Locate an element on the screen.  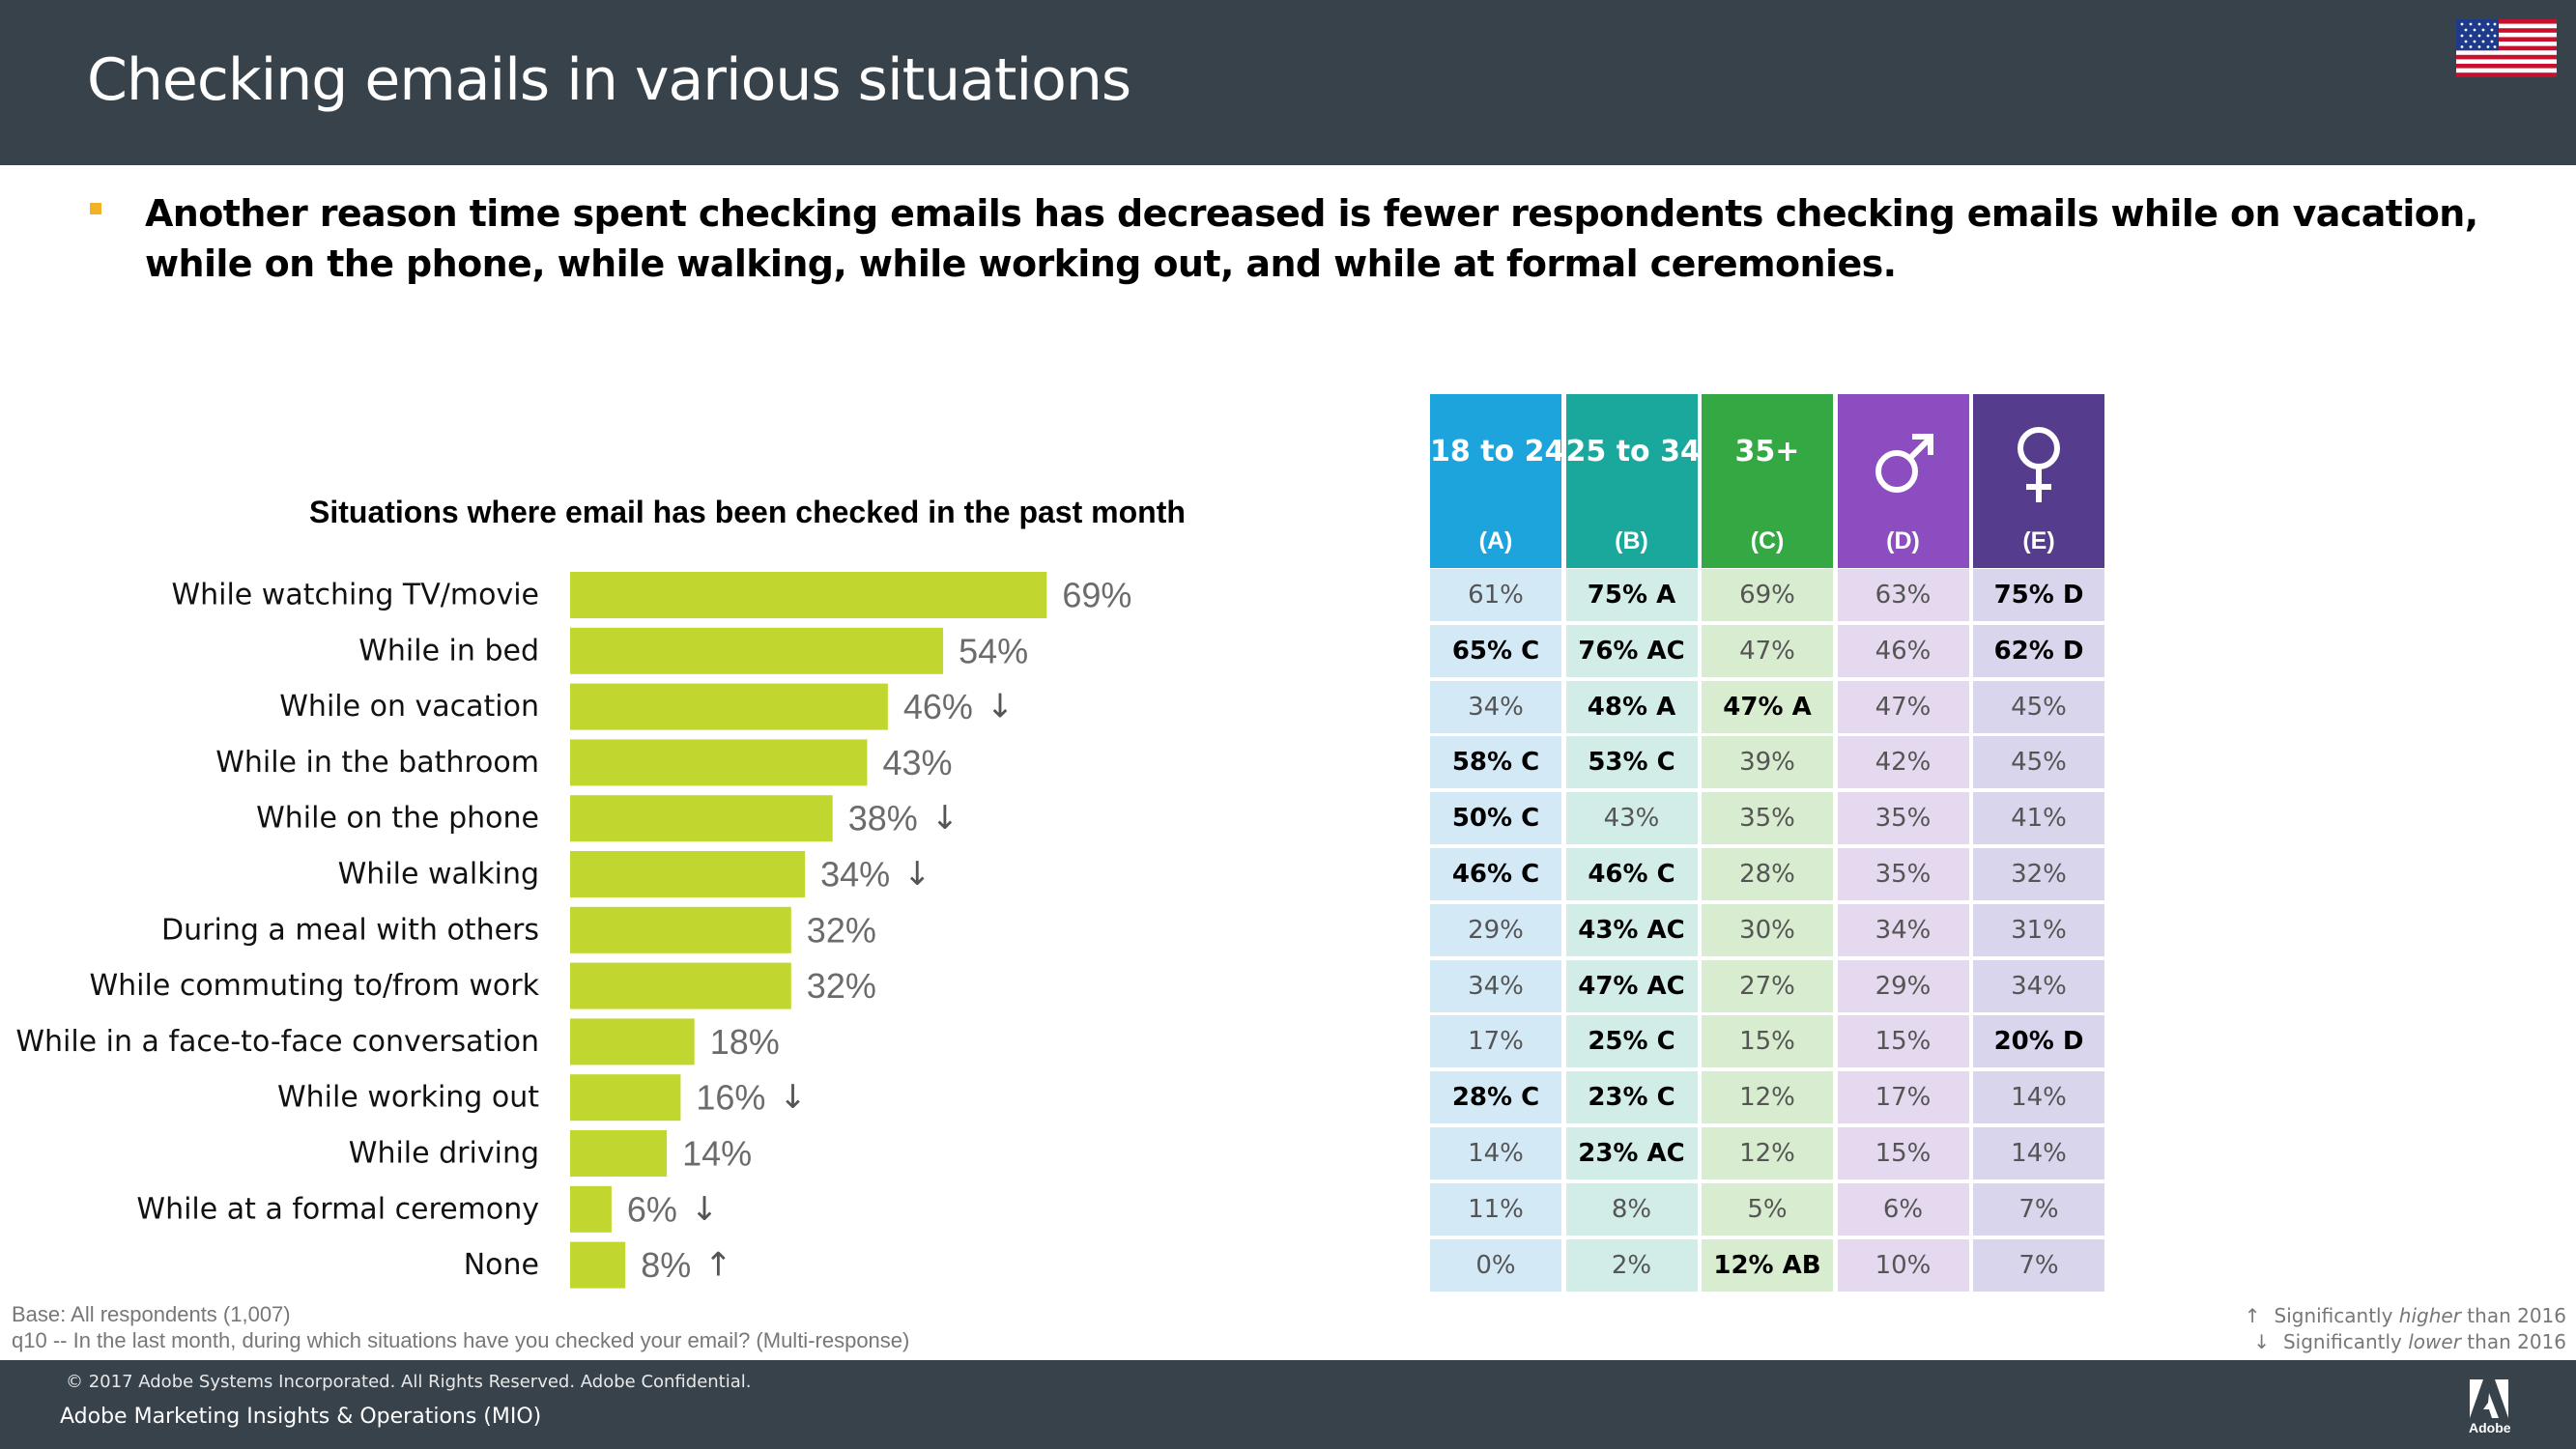
table-cell: 76% AC is located at coordinates (1632, 650).